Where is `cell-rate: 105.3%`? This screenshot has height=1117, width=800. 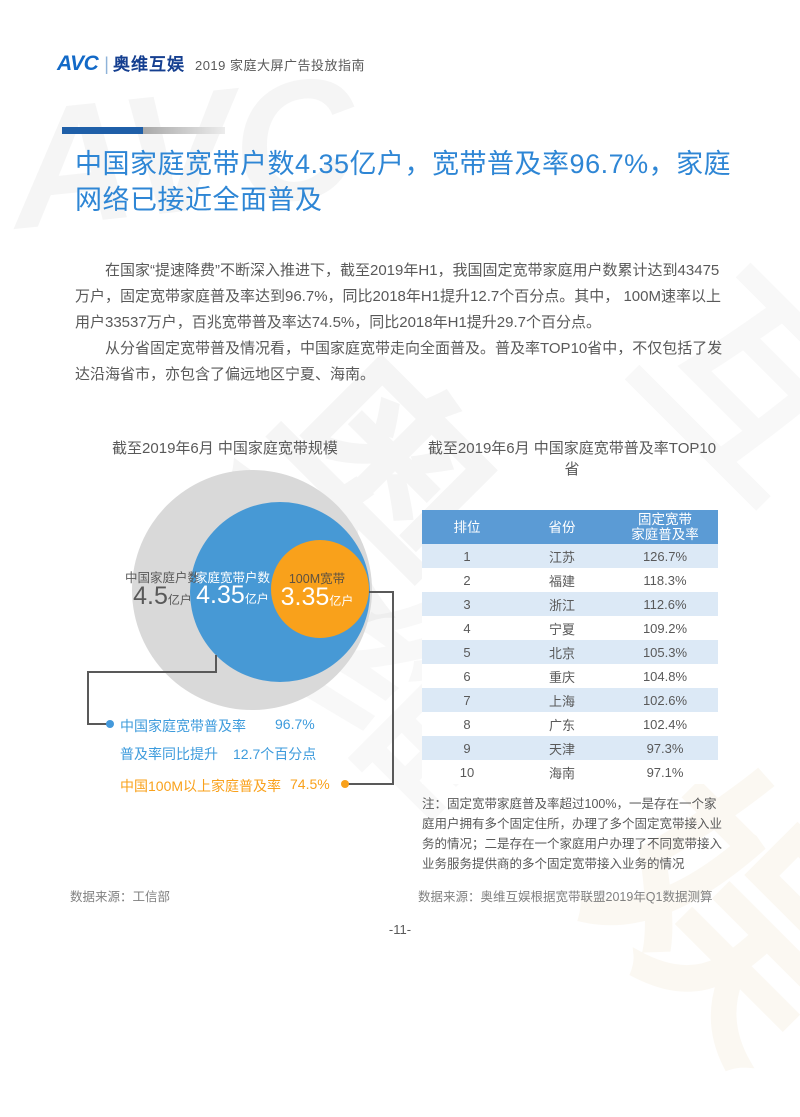 cell-rate: 105.3% is located at coordinates (665, 652).